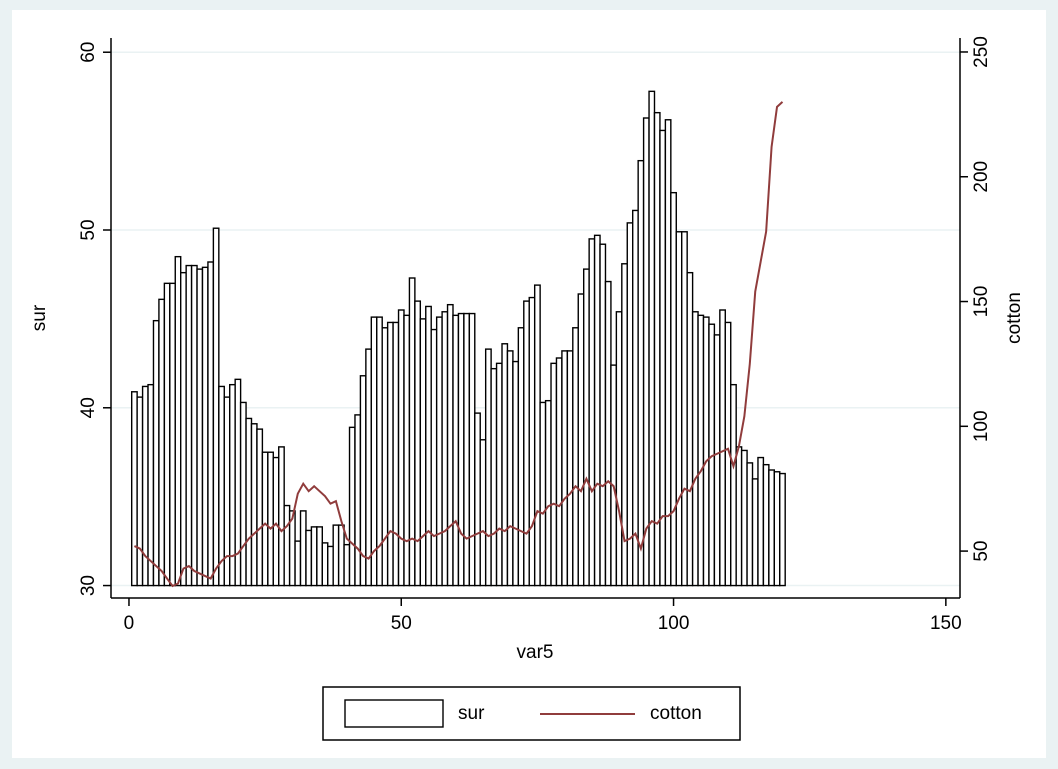  What do you see at coordinates (981, 426) in the screenshot?
I see `y2-tick-label: 100` at bounding box center [981, 426].